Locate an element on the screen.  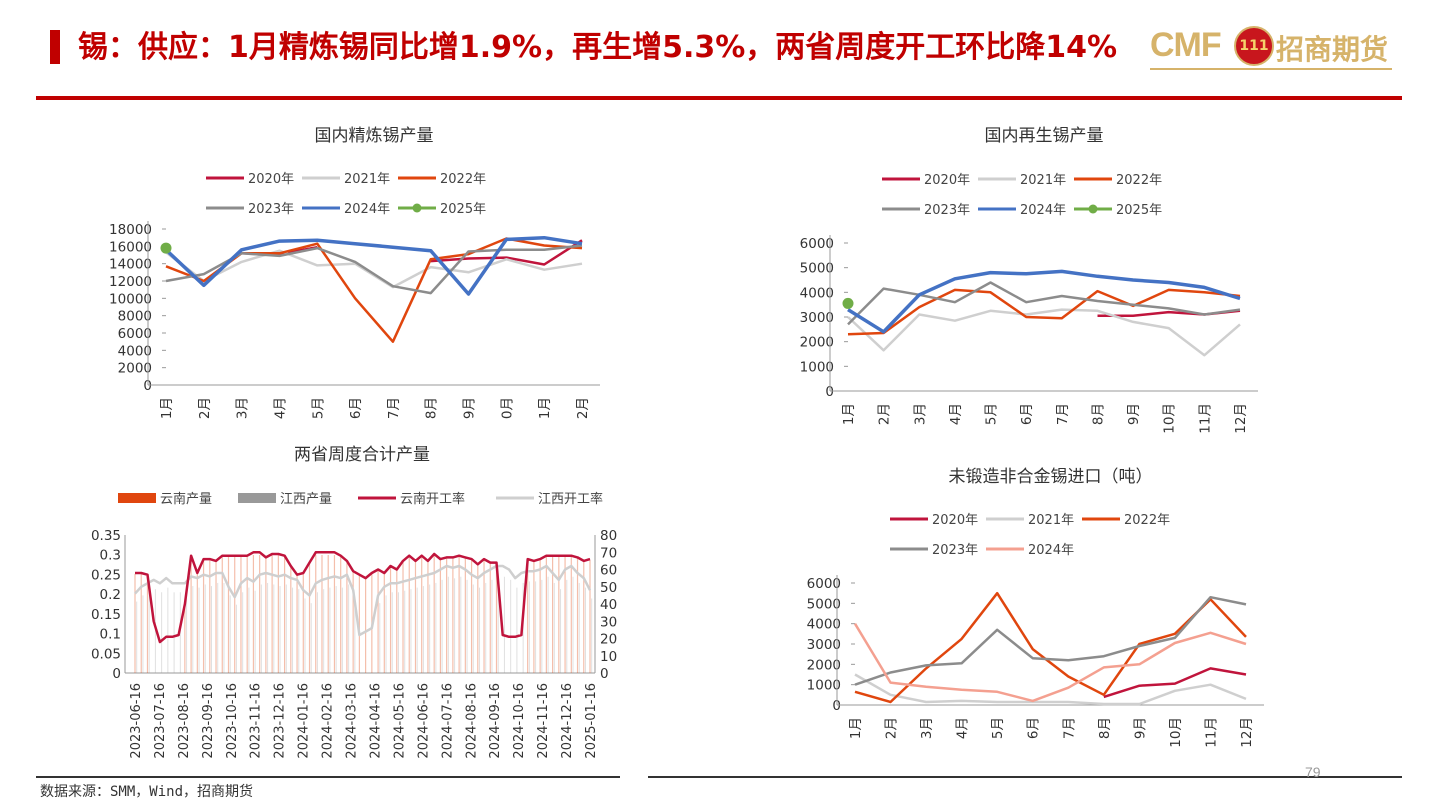
refined-ytick-label: 16000 is located at coordinates (130, 247).